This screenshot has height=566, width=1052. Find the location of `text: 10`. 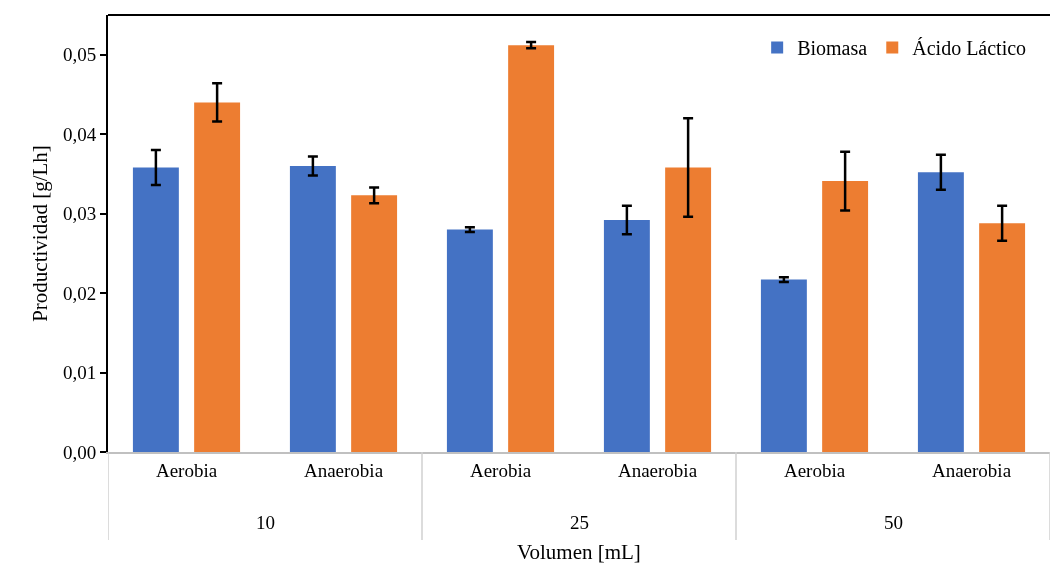

text: 10 is located at coordinates (265, 522).